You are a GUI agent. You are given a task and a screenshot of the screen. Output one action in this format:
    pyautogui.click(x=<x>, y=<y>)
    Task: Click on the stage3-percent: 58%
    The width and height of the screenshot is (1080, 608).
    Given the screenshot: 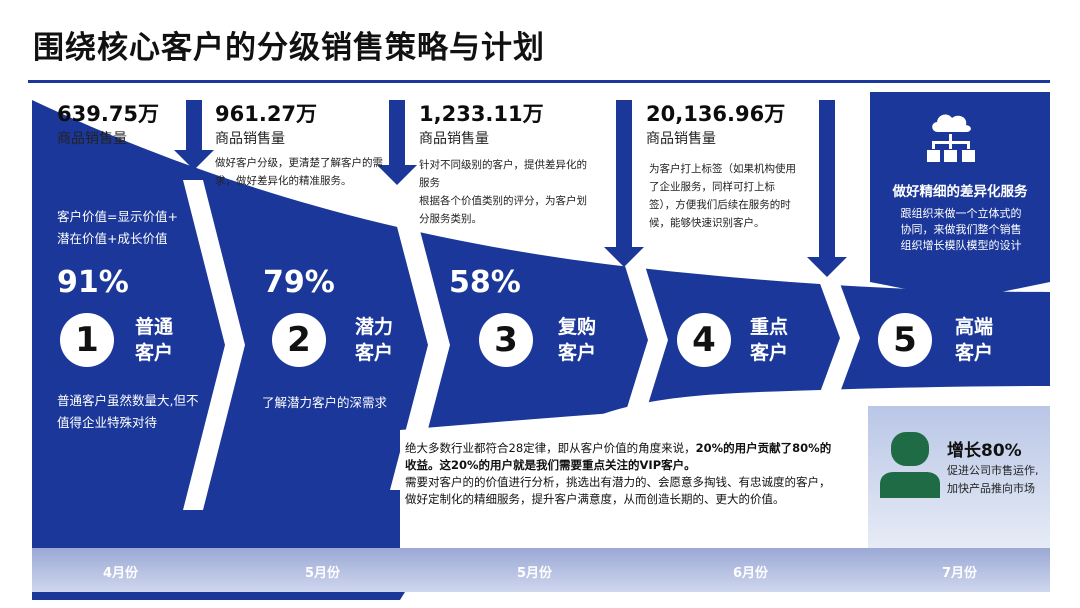 What is the action you would take?
    pyautogui.click(x=485, y=282)
    